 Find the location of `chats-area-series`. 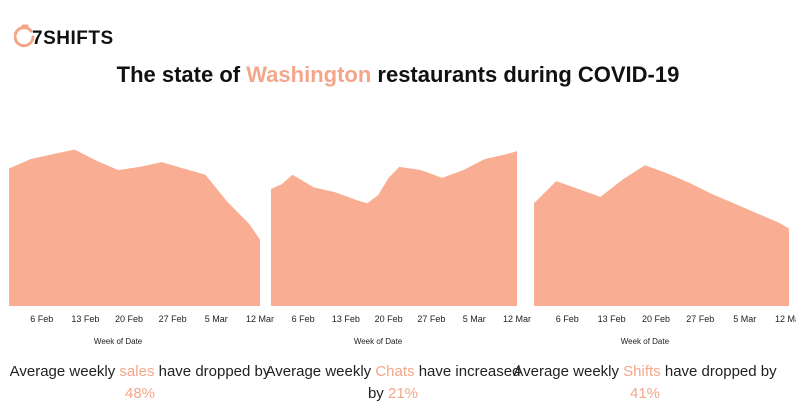

chats-area-series is located at coordinates (394, 228).